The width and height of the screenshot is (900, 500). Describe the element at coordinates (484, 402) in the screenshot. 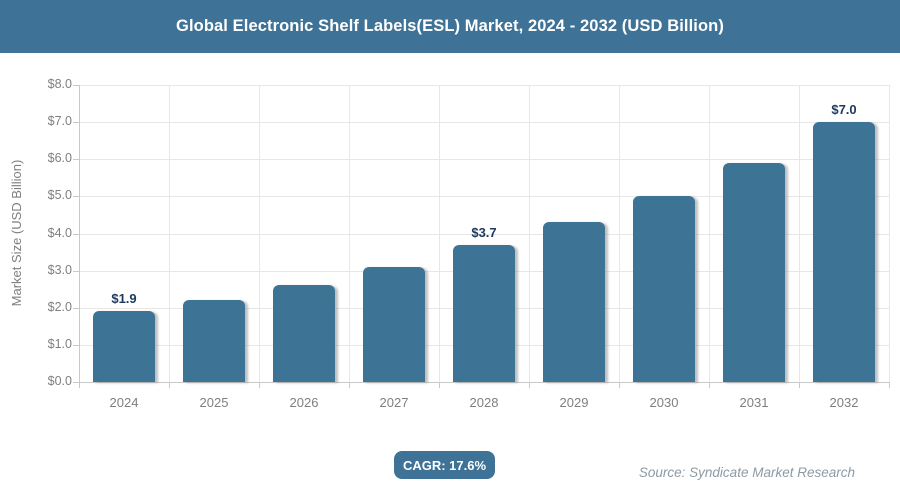

I see `x-tick-label: 2028` at that location.